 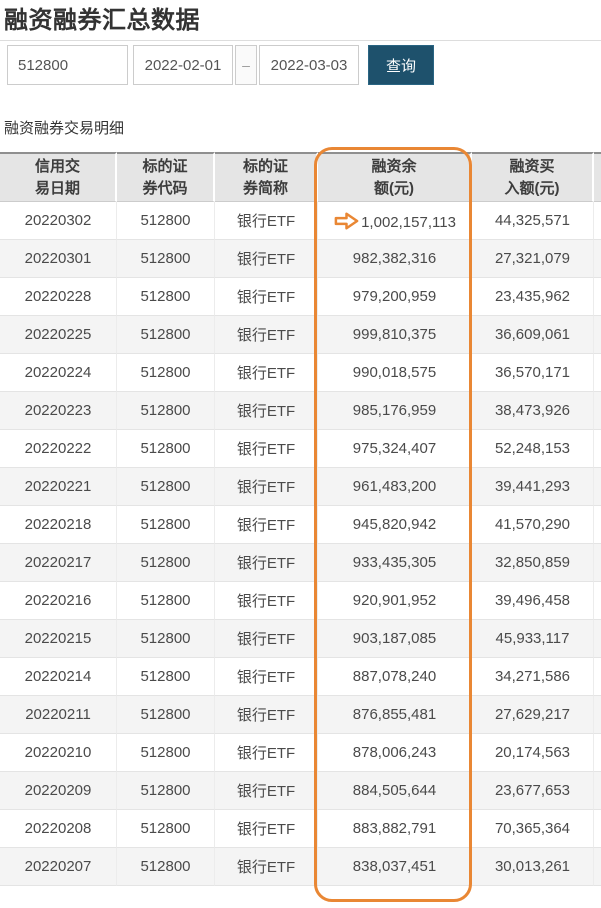 I want to click on financing-buy-cell: 27,629,217, so click(x=533, y=715).